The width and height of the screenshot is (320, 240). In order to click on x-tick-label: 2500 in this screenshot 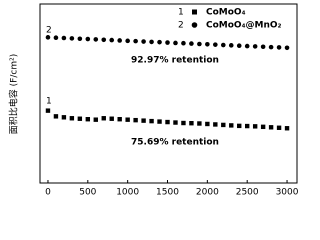, I will do `click(247, 193)`.